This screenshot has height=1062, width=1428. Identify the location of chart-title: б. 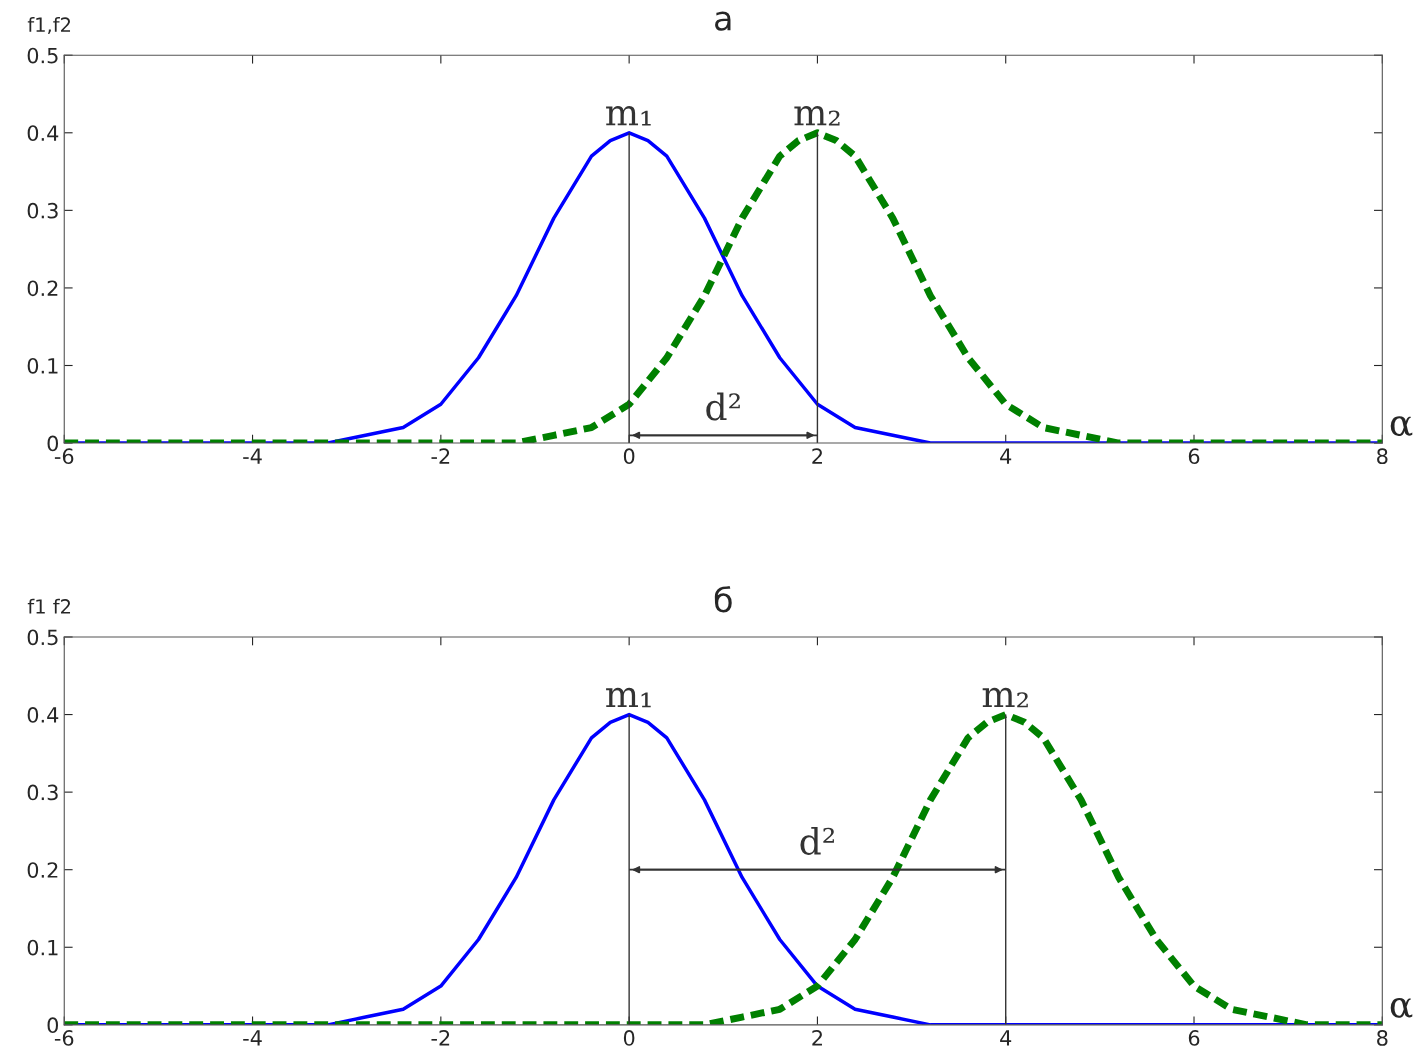
(723, 599).